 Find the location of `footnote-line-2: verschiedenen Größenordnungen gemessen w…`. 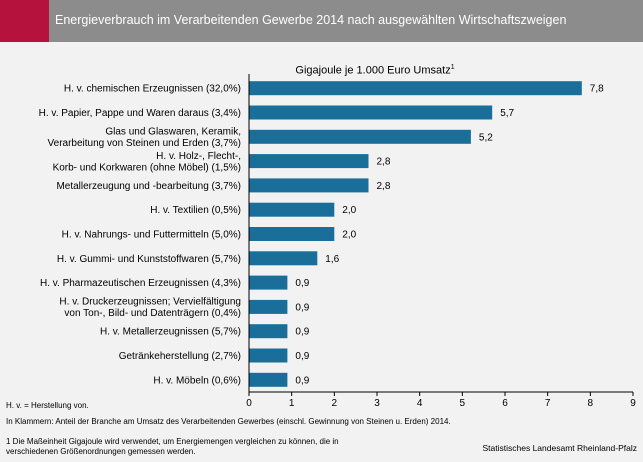

footnote-line-2: verschiedenen Größenordnungen gemessen w… is located at coordinates (101, 451).